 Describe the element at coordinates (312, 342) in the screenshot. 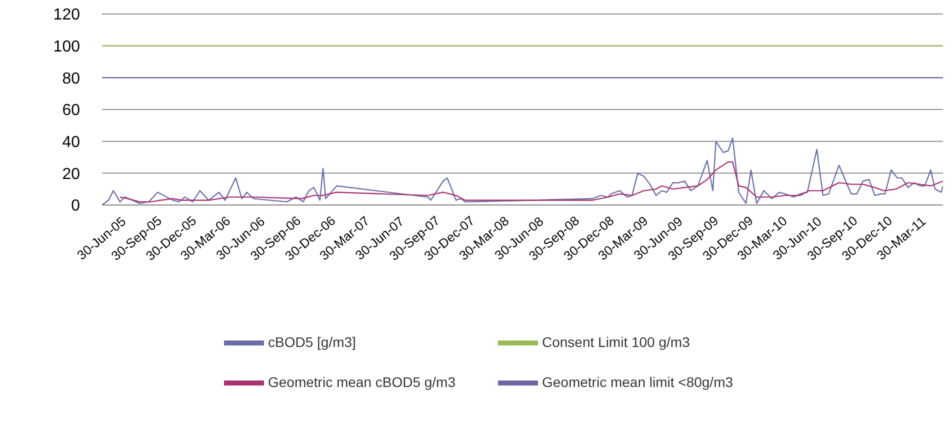

I see `legend-label: cBOD5 [g/m3]` at that location.